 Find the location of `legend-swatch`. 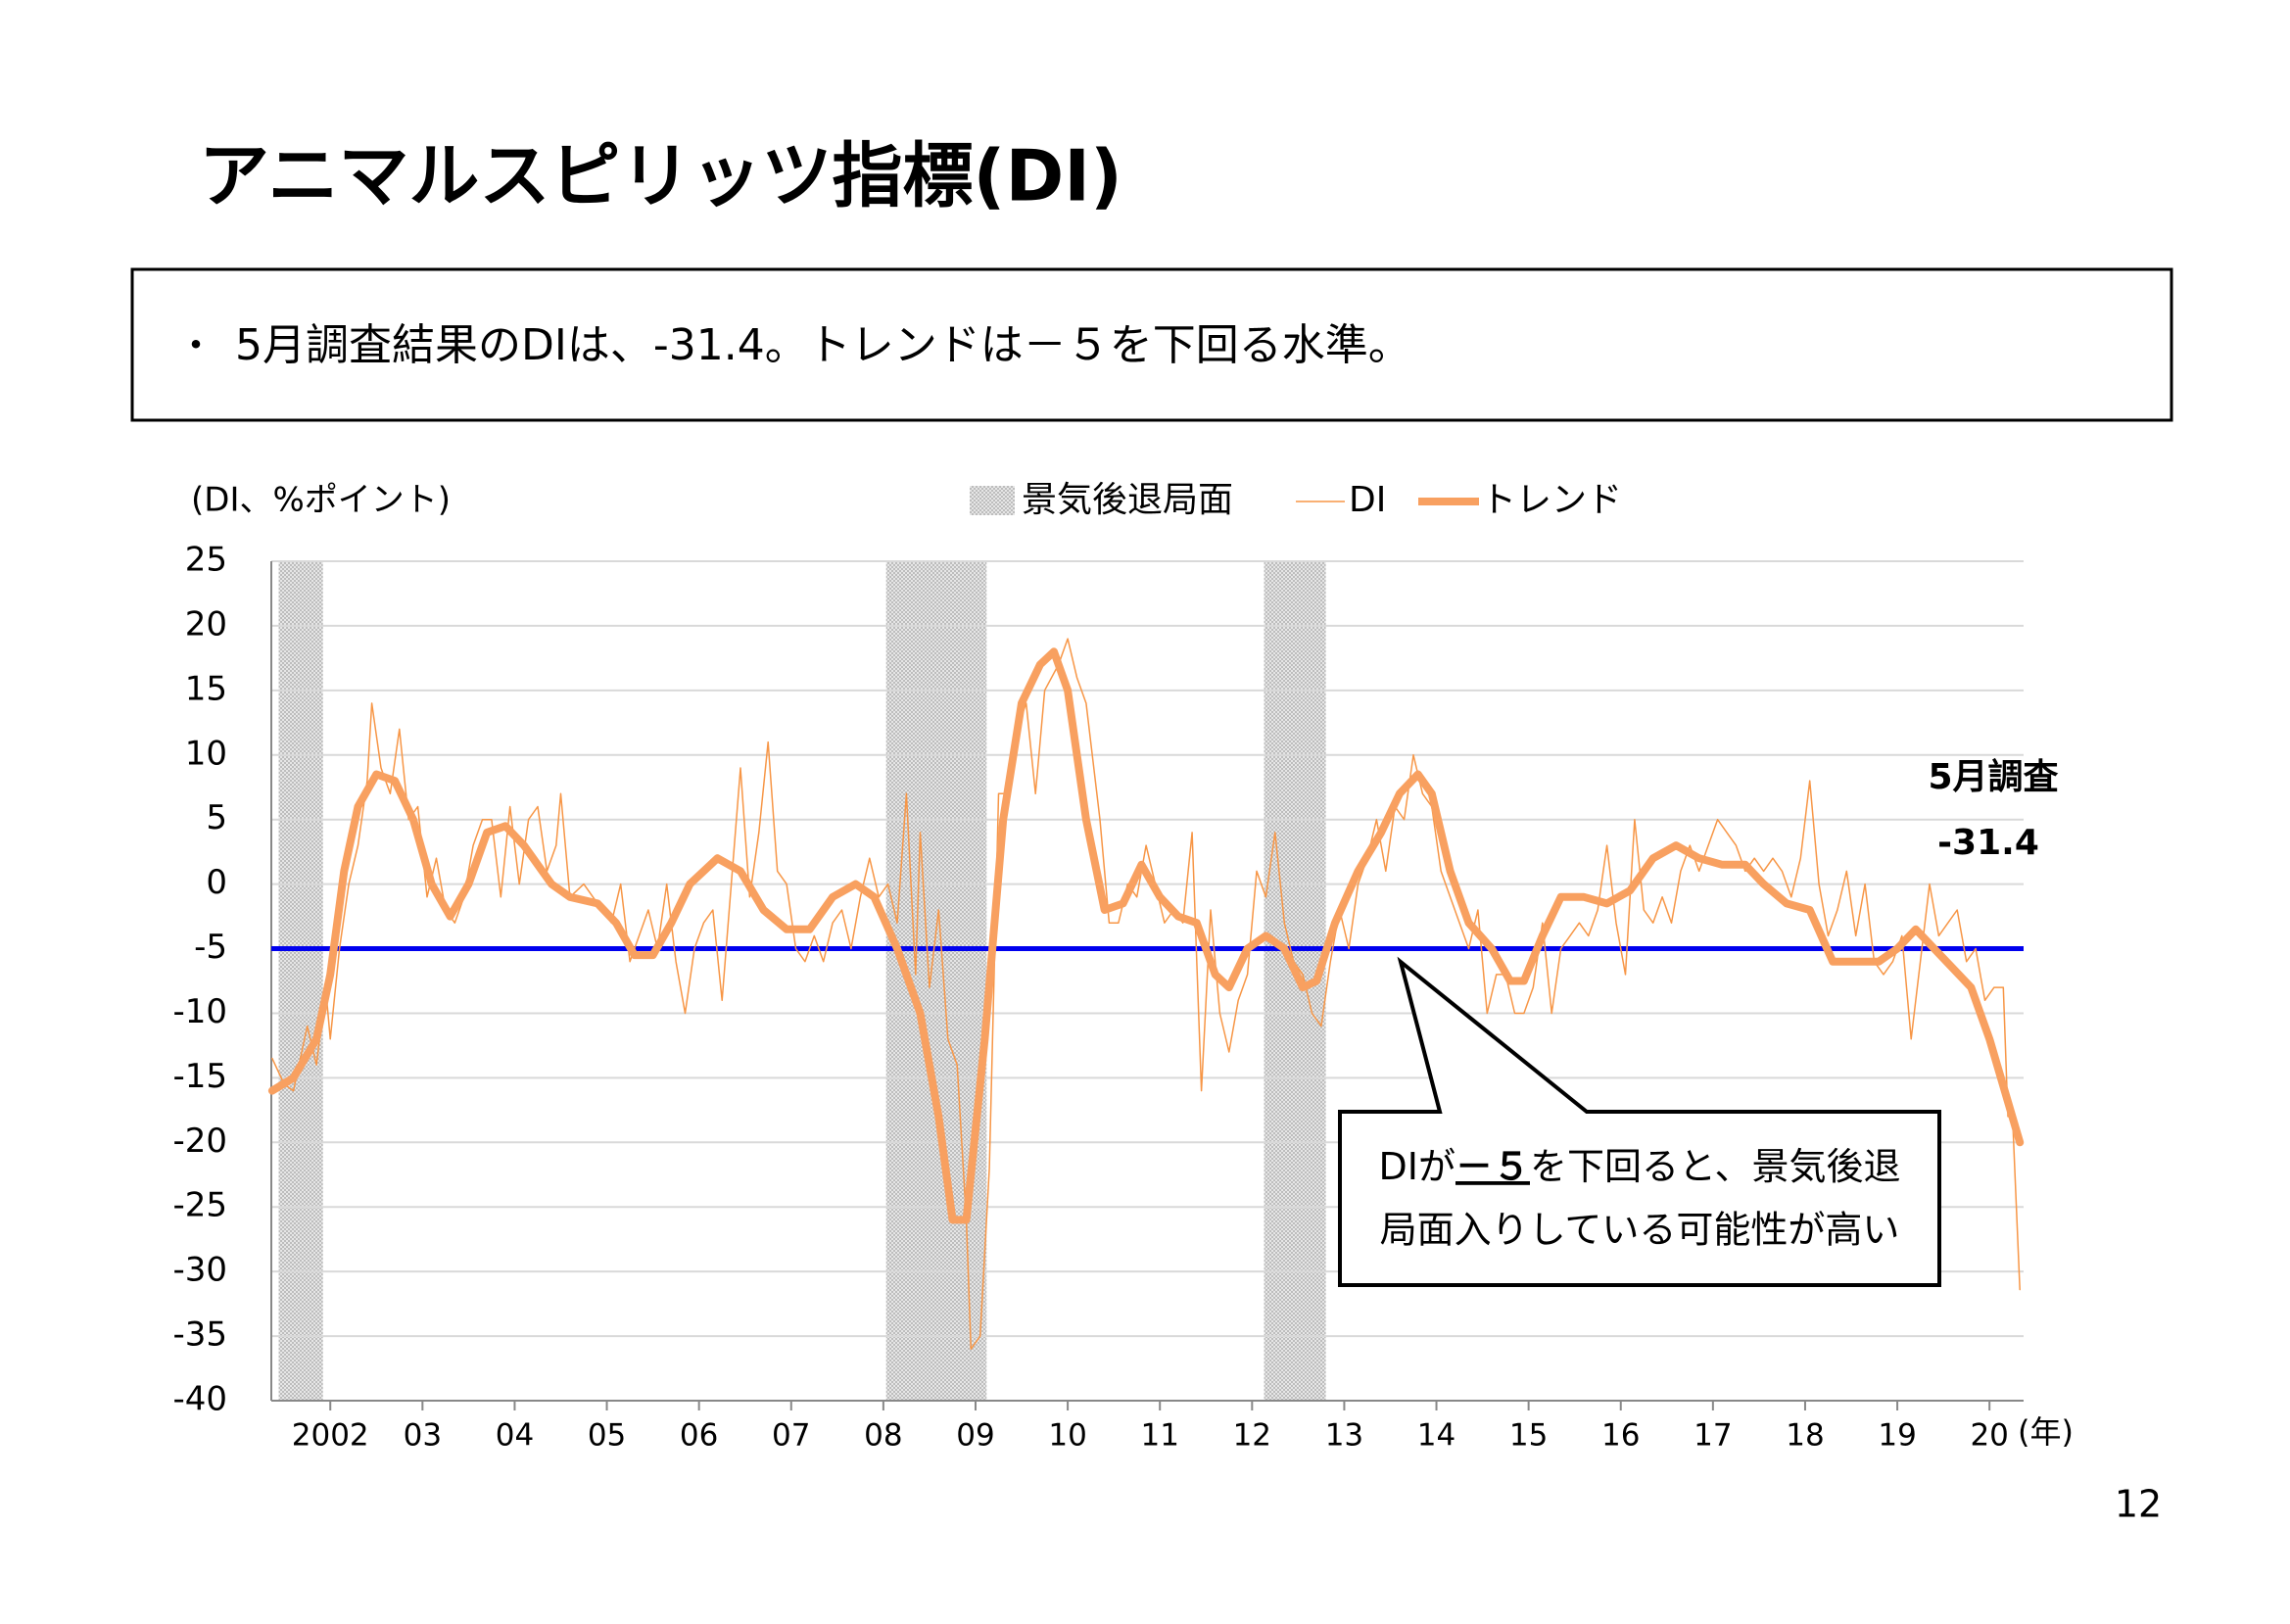

legend-swatch is located at coordinates (993, 501).